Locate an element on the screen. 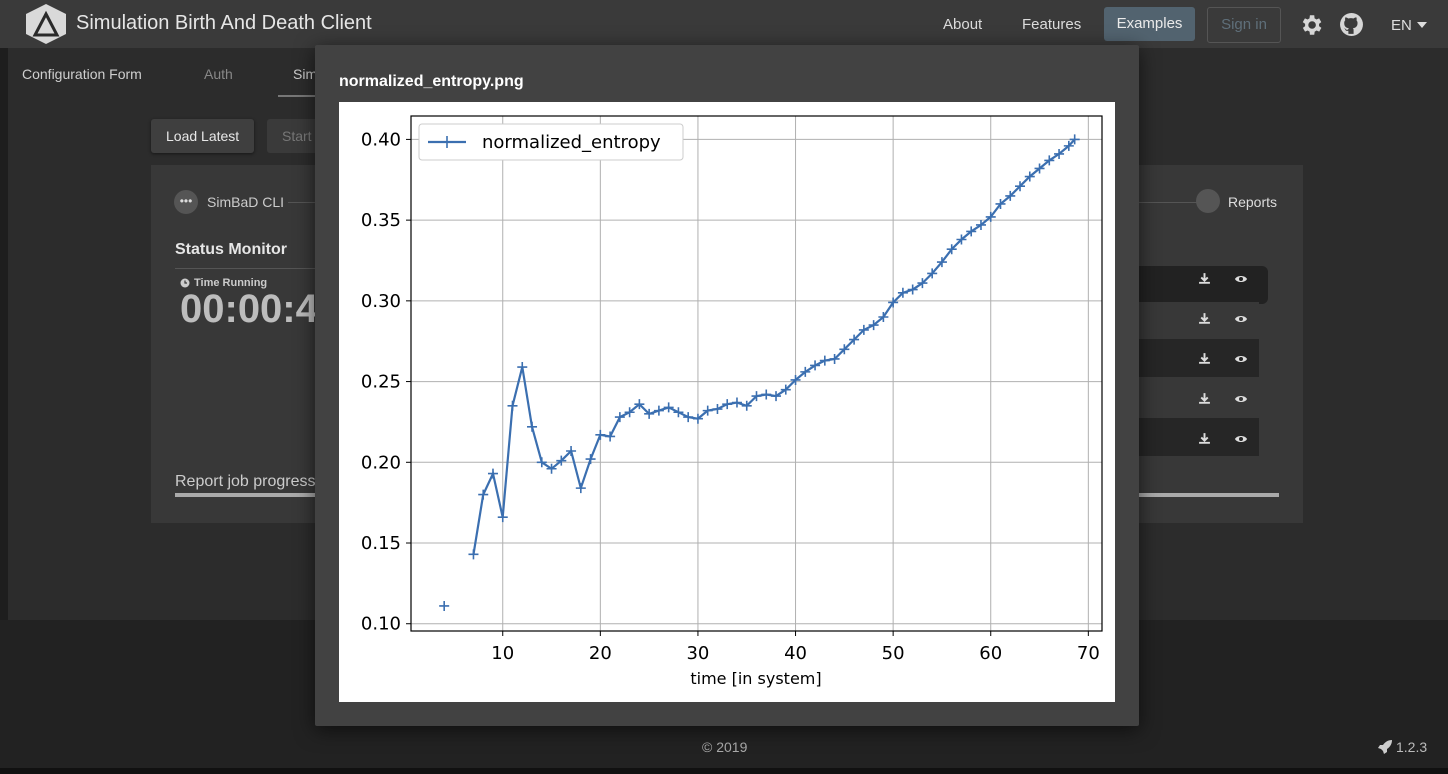 The height and width of the screenshot is (774, 1448). x-axis-label: time [in system] is located at coordinates (755, 678).